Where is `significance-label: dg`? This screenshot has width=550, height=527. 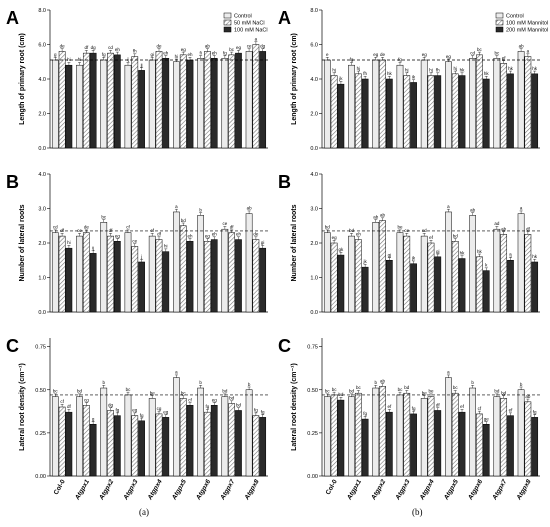 significance-label: dg is located at coordinates (263, 45).